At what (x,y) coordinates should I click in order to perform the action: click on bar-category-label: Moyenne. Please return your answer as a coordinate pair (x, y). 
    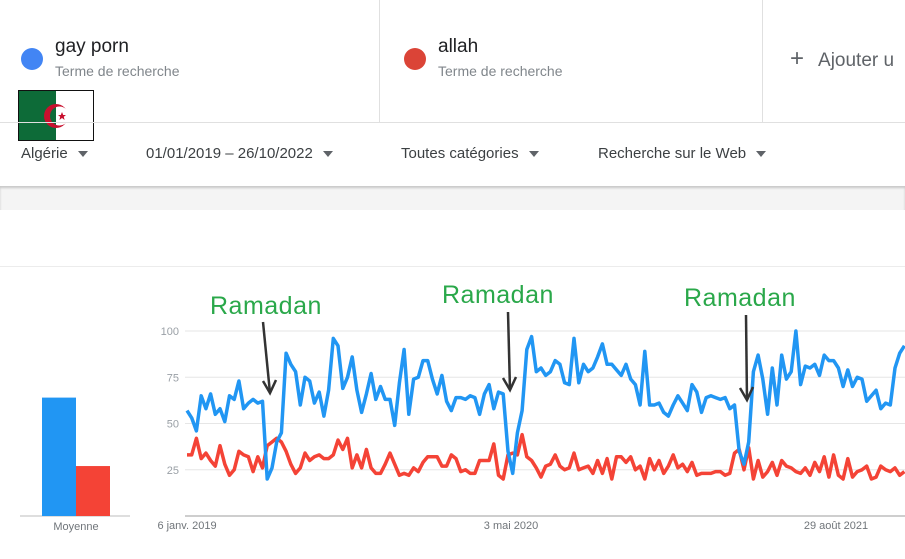
    Looking at the image, I should click on (75, 527).